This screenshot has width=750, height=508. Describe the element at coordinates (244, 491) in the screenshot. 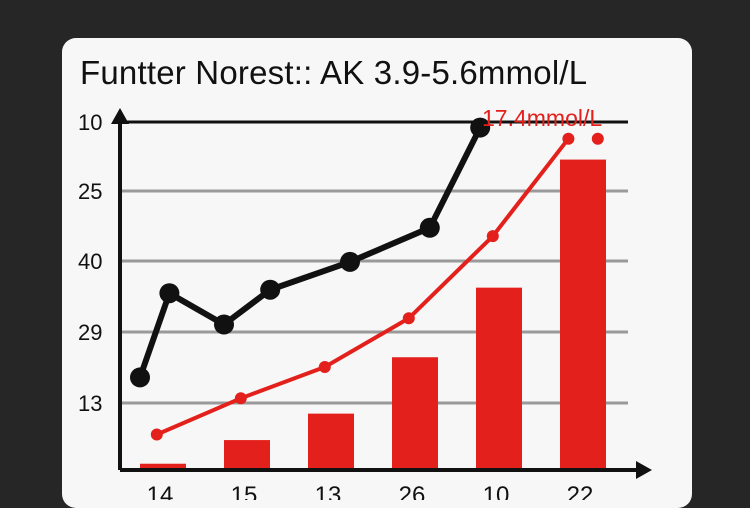

I see `x-tick-label: 15` at that location.